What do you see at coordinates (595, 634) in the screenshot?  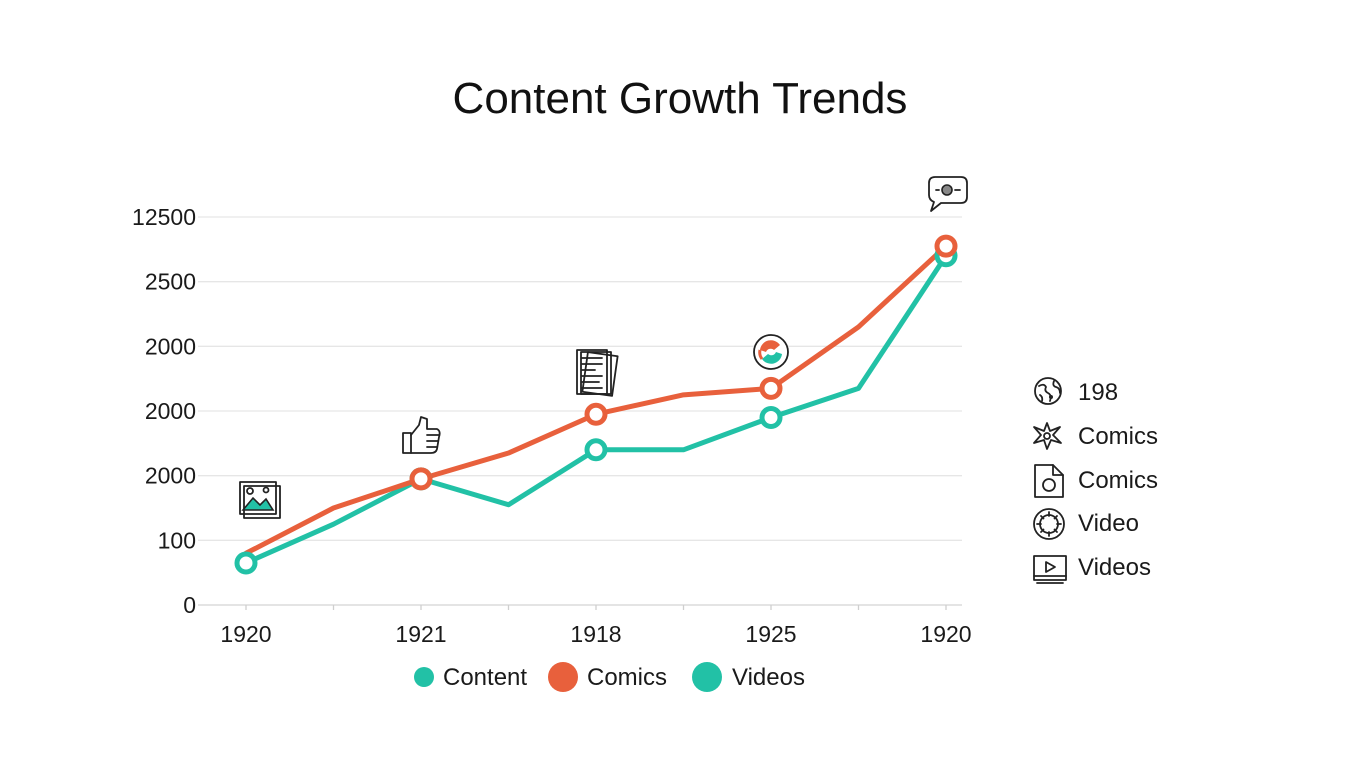 I see `x-tick-label: 1918` at bounding box center [595, 634].